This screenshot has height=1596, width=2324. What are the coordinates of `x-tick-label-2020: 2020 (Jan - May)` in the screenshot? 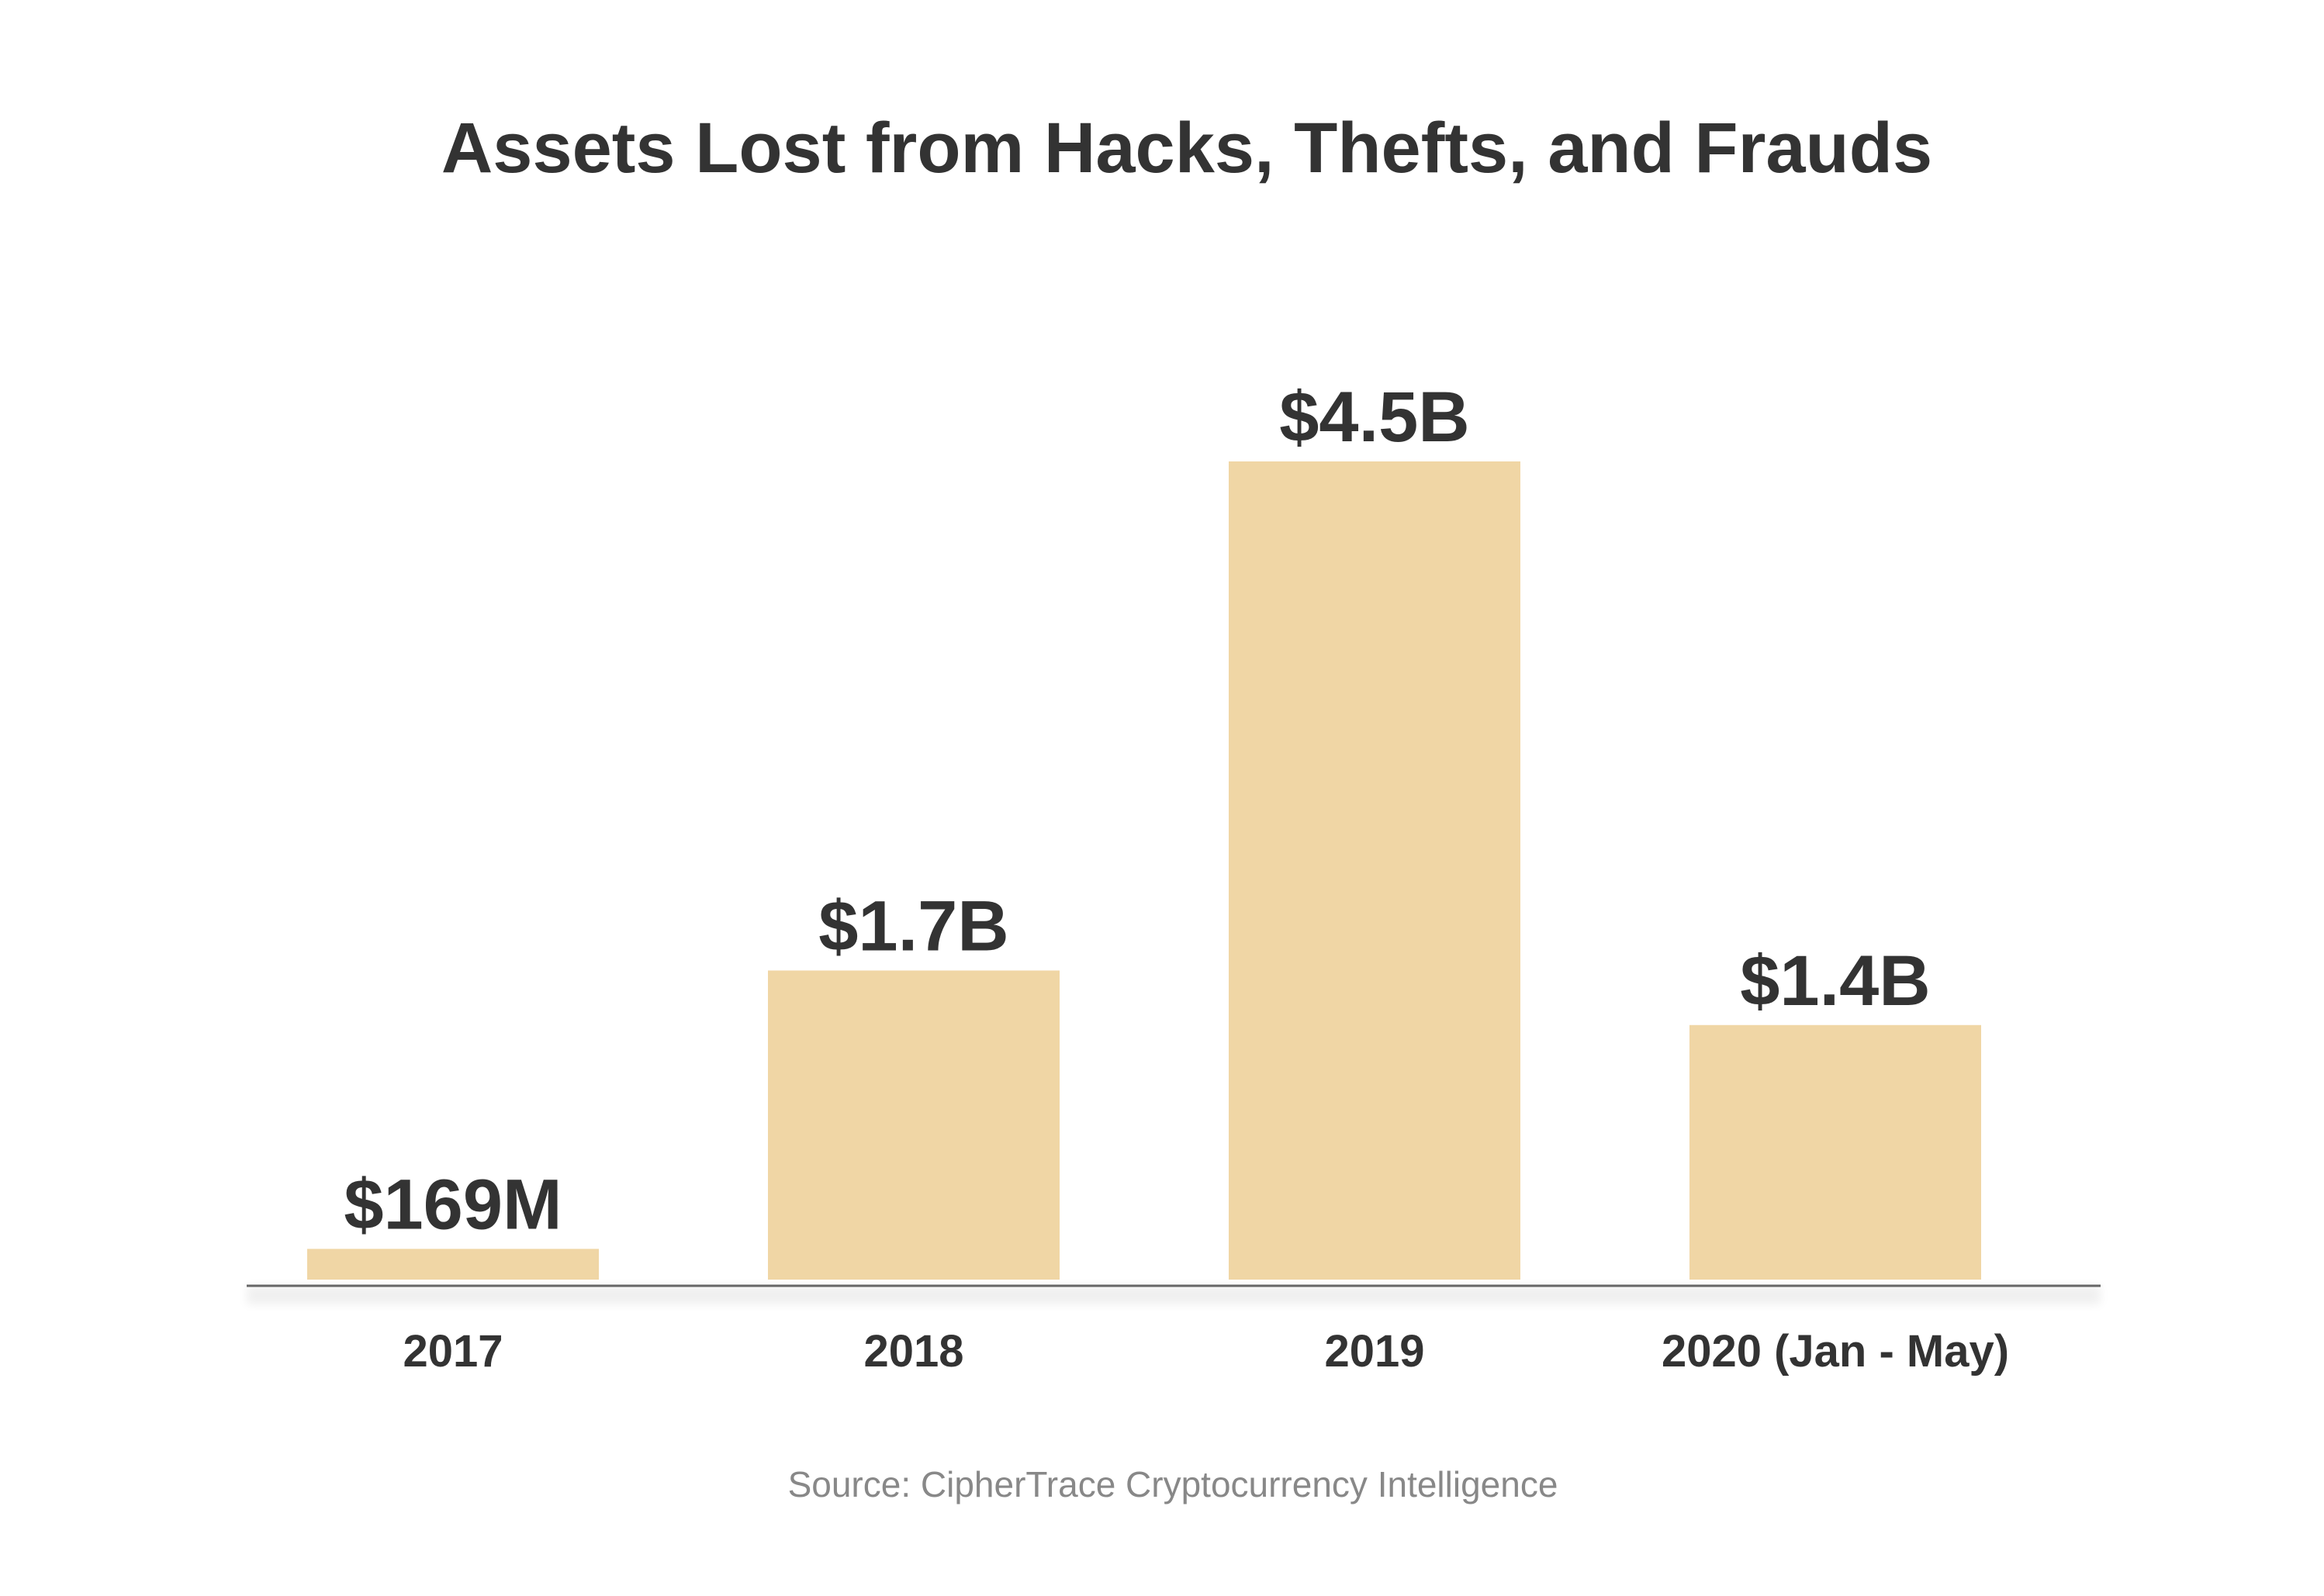 It's located at (1835, 1351).